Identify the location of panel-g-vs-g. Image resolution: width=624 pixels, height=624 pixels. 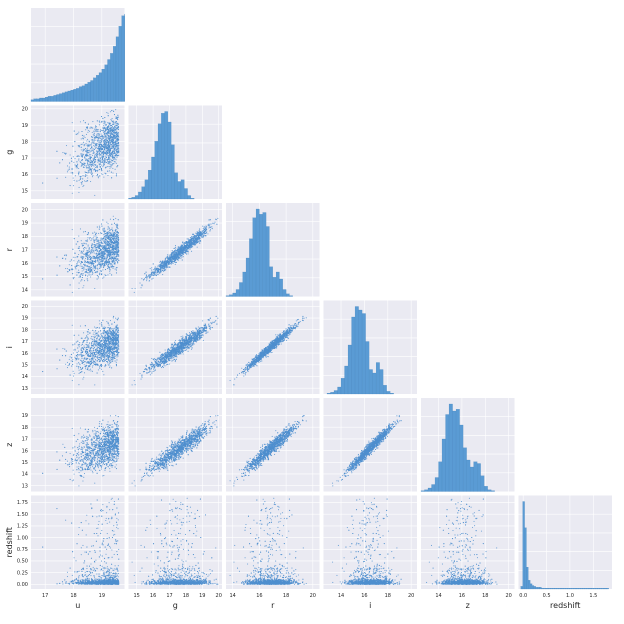
(176, 153).